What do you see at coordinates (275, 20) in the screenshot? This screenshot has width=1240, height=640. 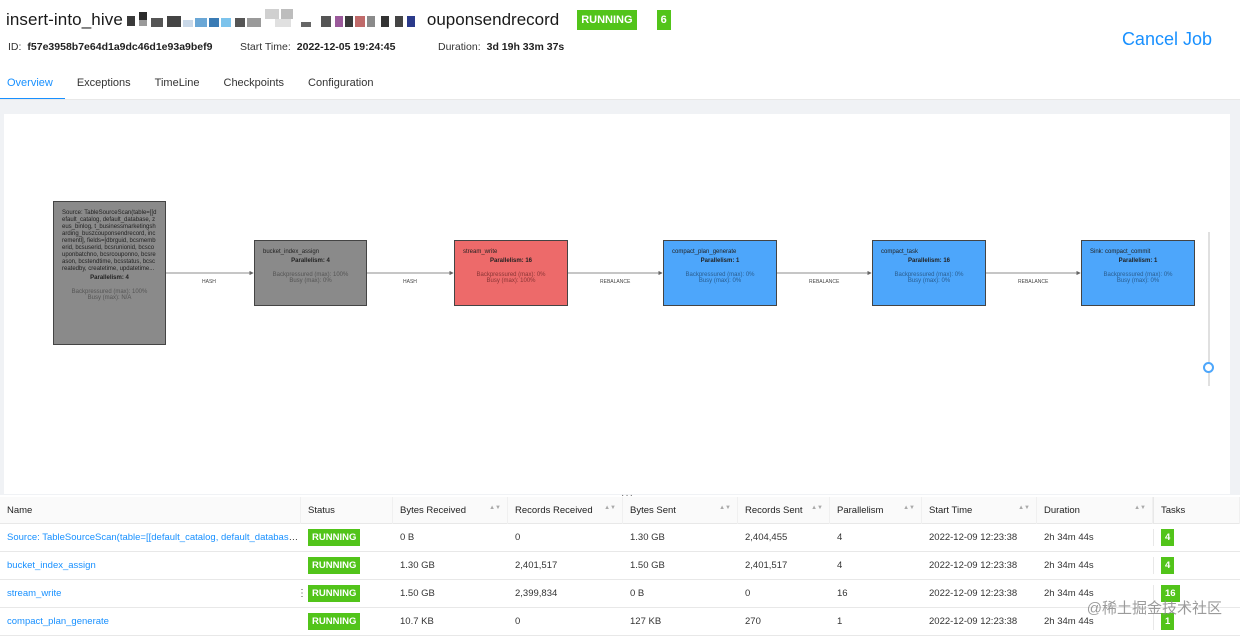 I see `redacted-title-mosaic` at bounding box center [275, 20].